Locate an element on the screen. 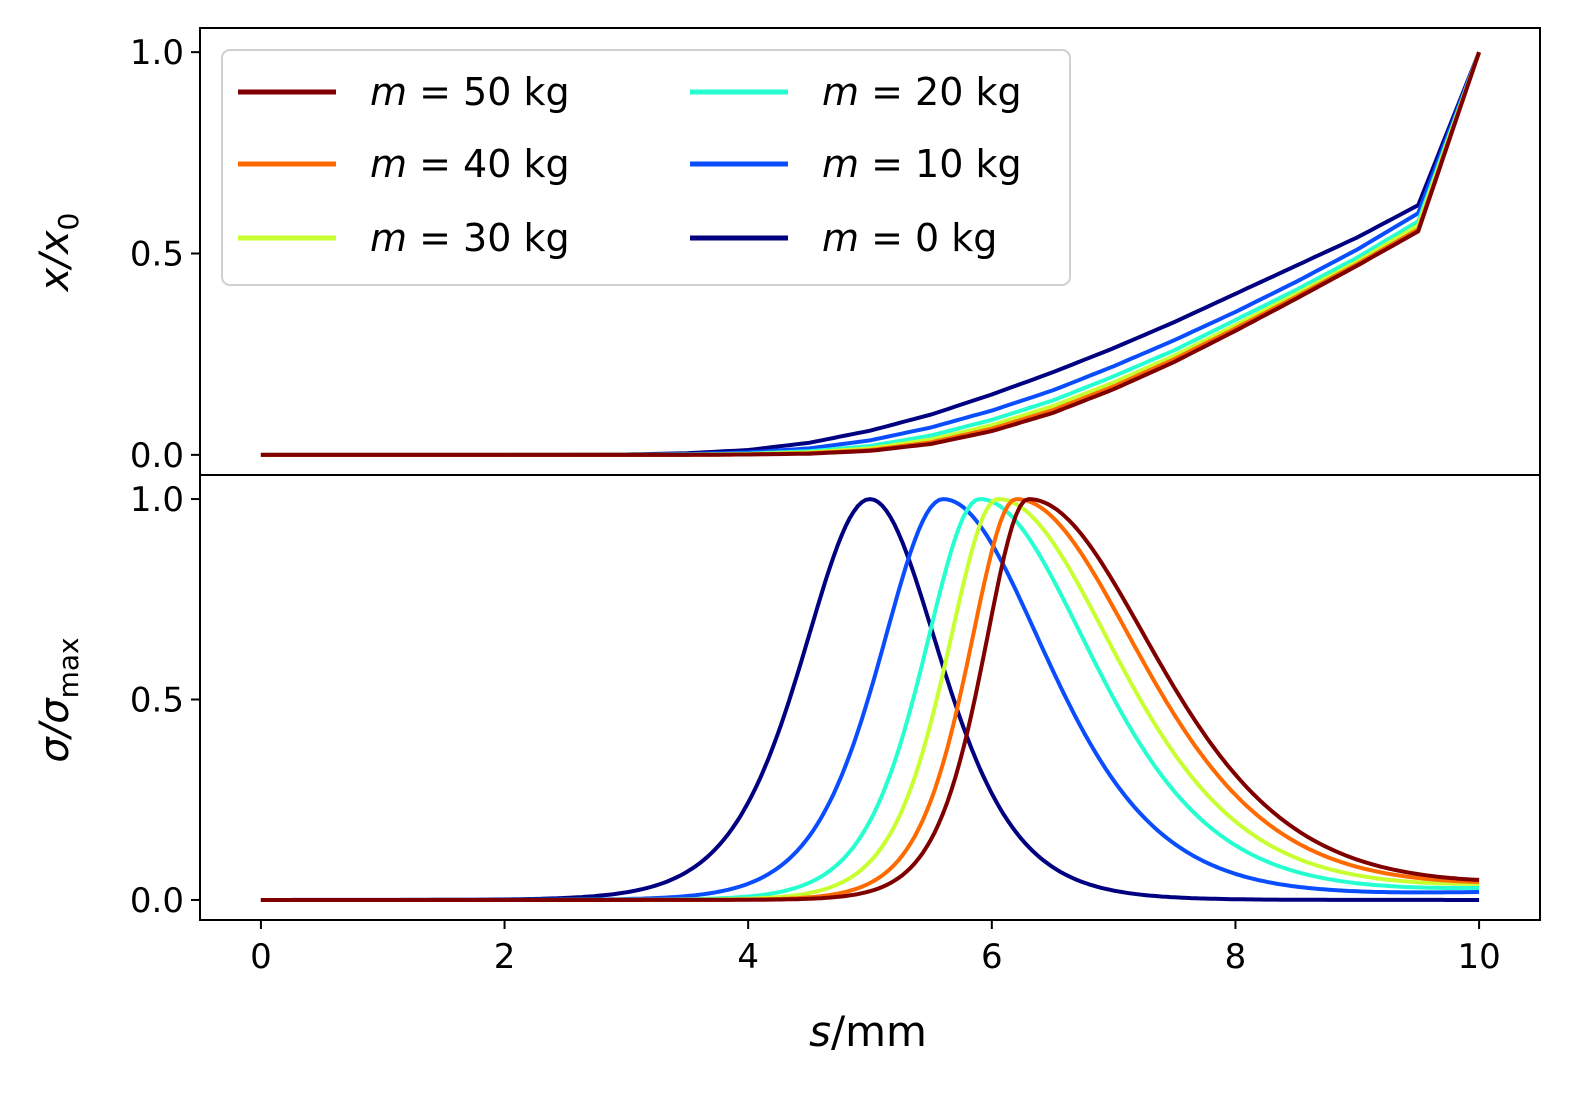  x-axis-label-unit: /mm is located at coordinates (879, 1031).